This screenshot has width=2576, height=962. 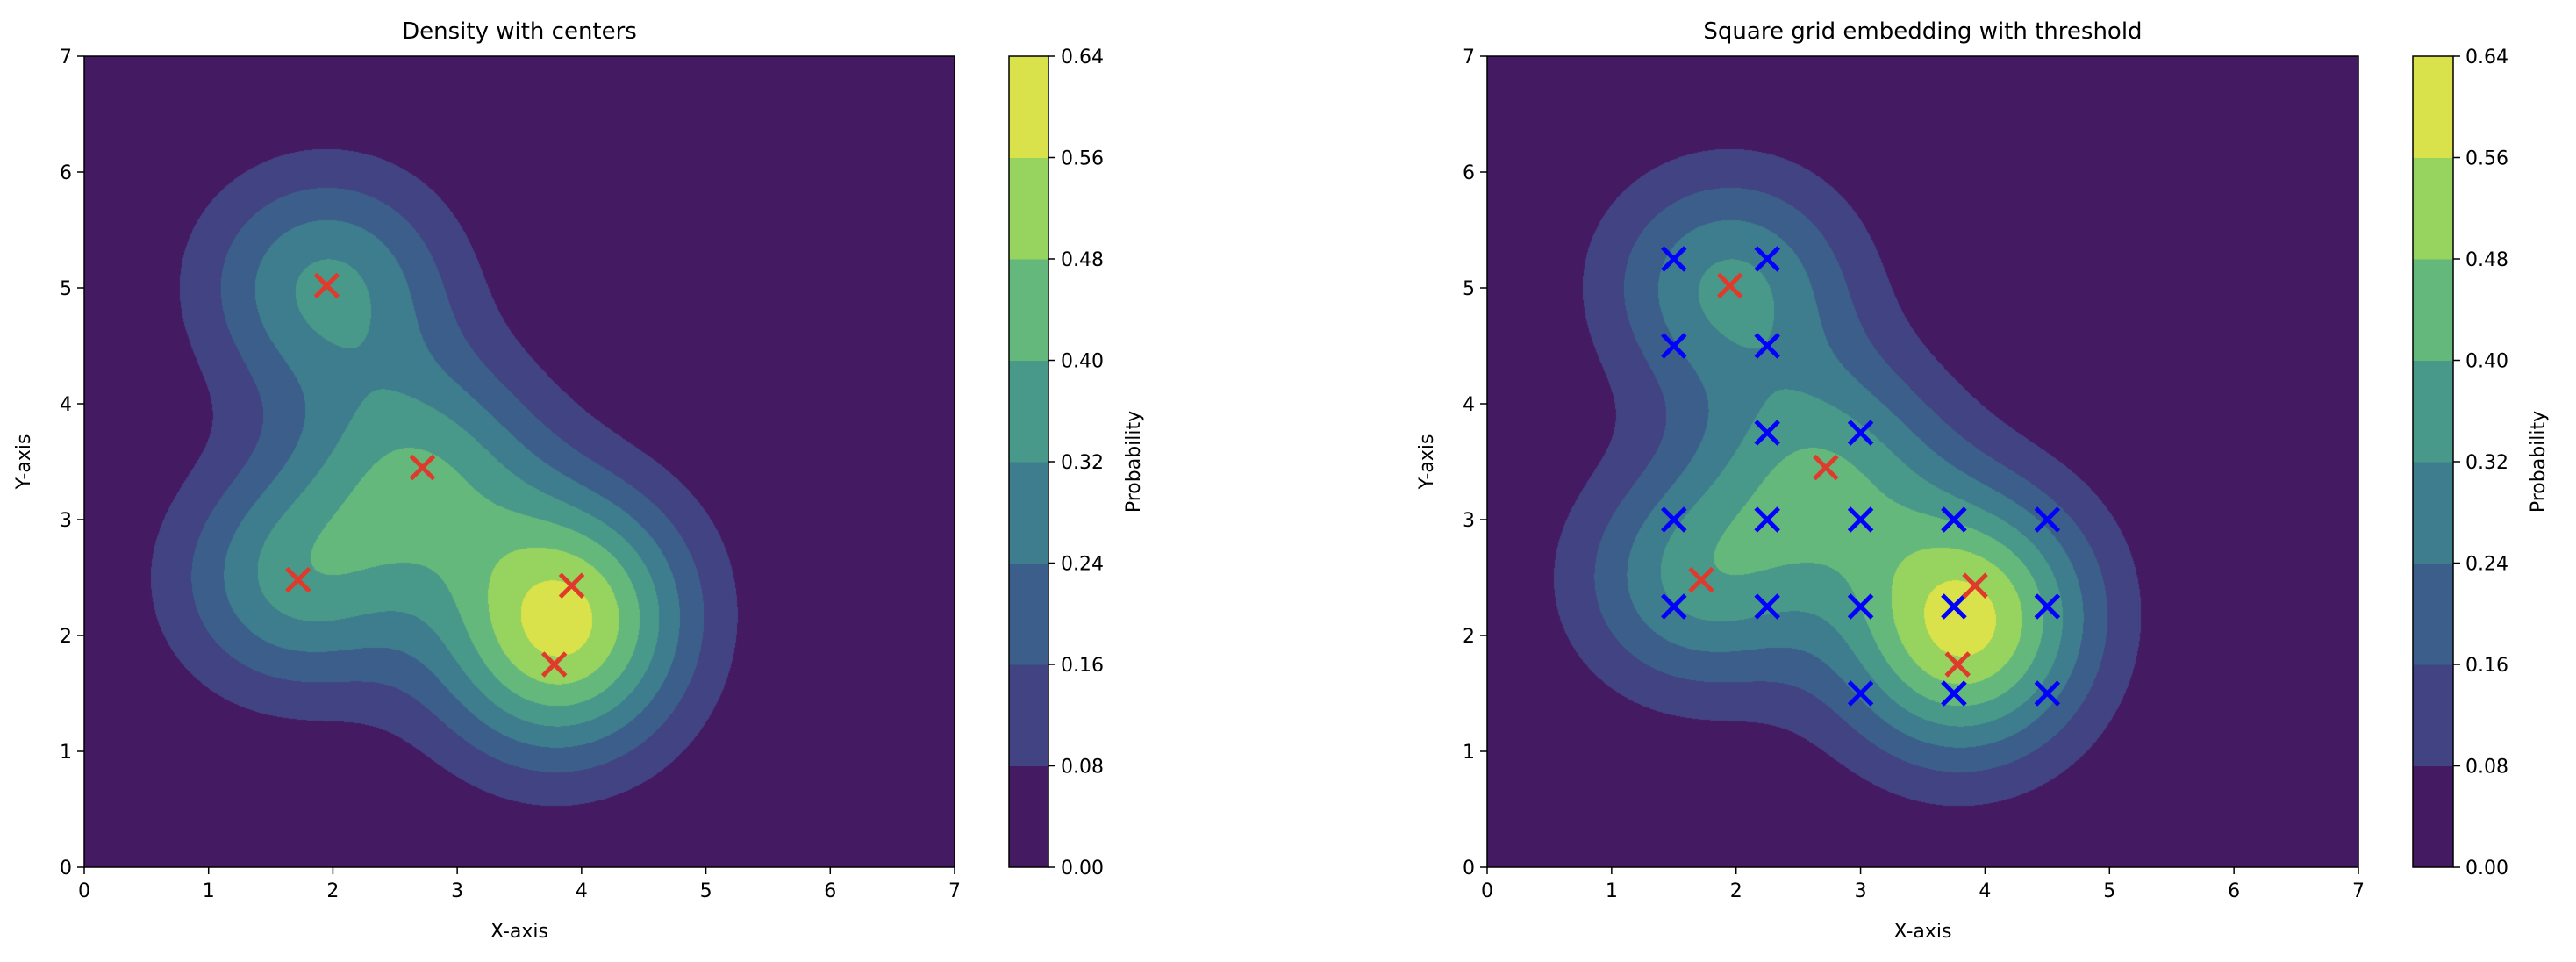 I want to click on chart-title: Density with centers, so click(x=519, y=31).